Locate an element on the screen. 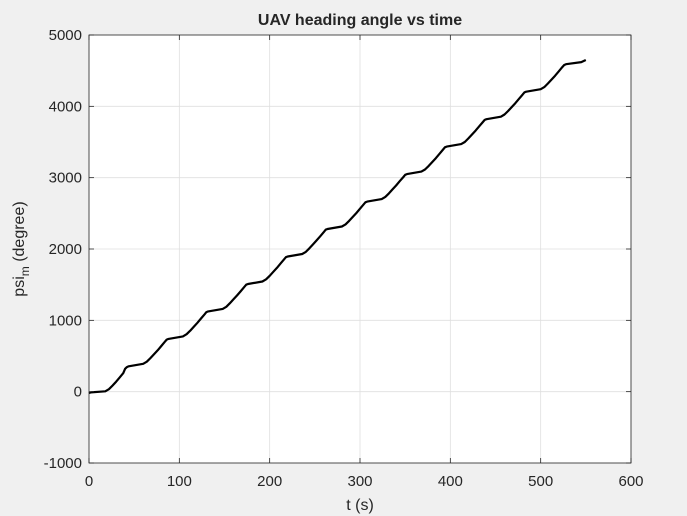 This screenshot has width=687, height=516. x-tick-label: 100 is located at coordinates (179, 481).